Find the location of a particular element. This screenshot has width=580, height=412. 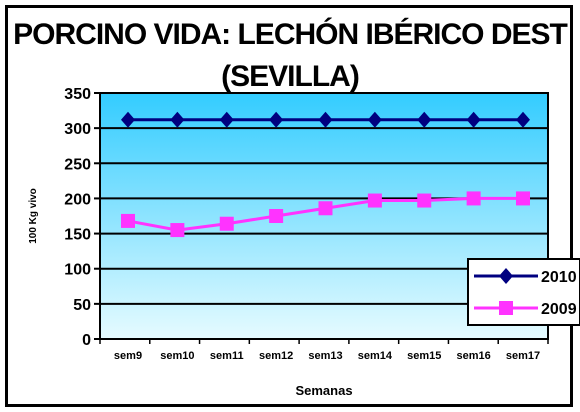

x-axis-label: Semanas is located at coordinates (323, 390).